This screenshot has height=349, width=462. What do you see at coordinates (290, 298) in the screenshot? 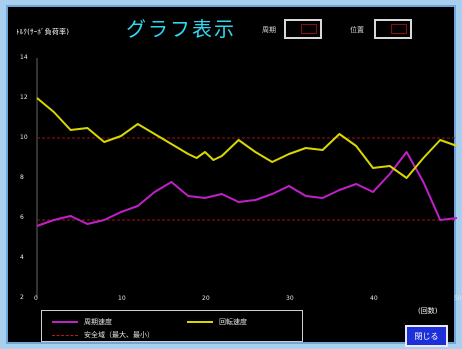
I see `x-tick-label: 30` at bounding box center [290, 298].